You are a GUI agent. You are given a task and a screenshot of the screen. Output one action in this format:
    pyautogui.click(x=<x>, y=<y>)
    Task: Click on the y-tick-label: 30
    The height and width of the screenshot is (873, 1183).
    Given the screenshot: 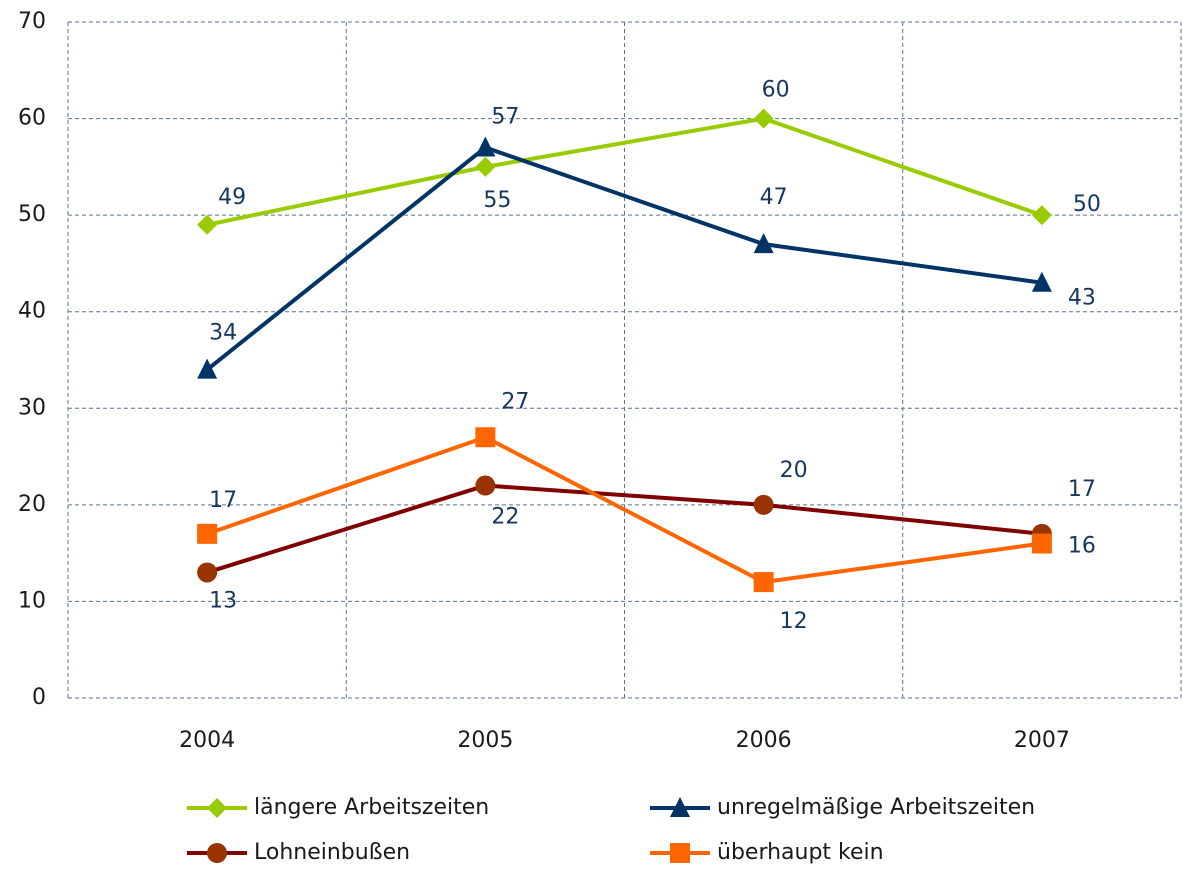 What is the action you would take?
    pyautogui.click(x=32, y=407)
    